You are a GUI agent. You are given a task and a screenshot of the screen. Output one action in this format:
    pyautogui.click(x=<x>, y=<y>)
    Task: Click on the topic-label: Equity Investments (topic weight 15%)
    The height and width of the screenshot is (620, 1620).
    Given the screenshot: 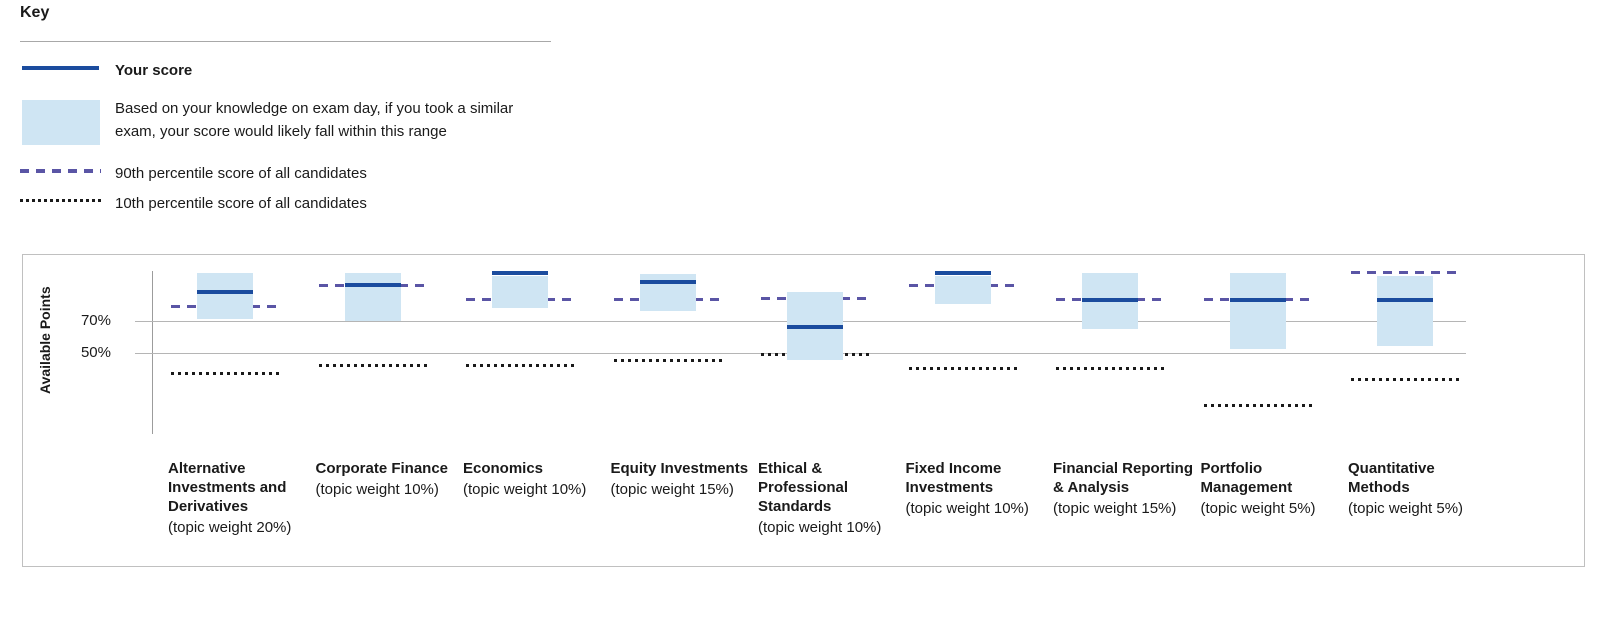 What is the action you would take?
    pyautogui.click(x=682, y=479)
    